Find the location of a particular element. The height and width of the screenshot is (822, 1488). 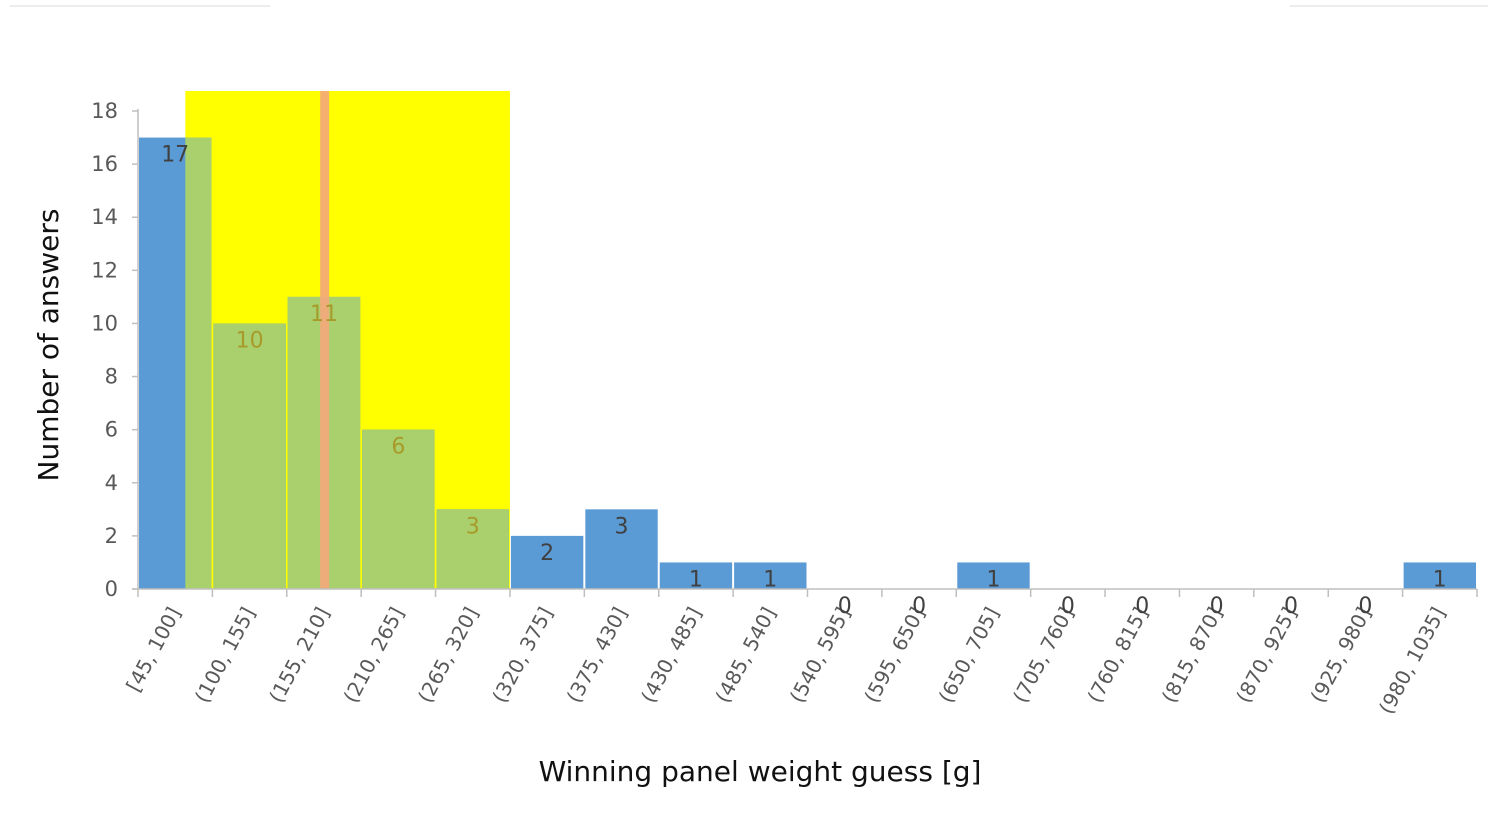

data-label: 11 is located at coordinates (324, 314).